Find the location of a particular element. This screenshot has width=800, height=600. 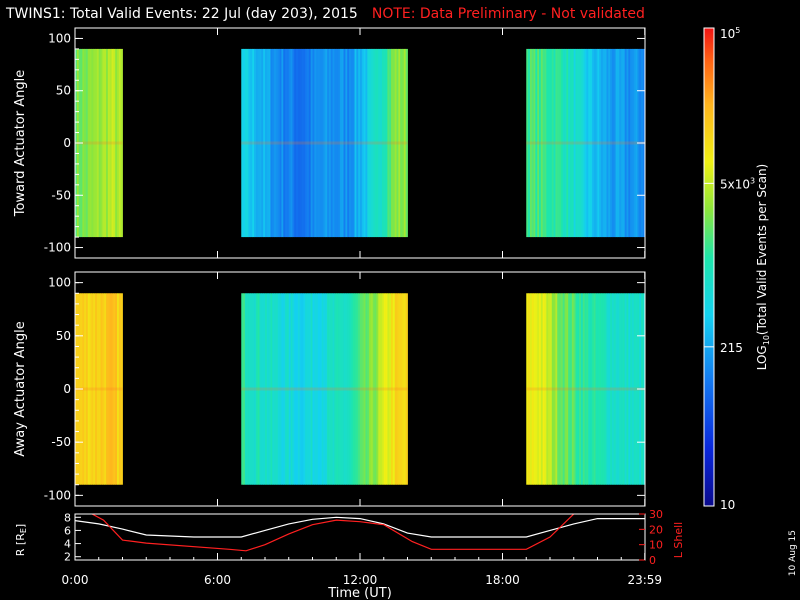

r-ylabel: R [RE] is located at coordinates (21, 540).